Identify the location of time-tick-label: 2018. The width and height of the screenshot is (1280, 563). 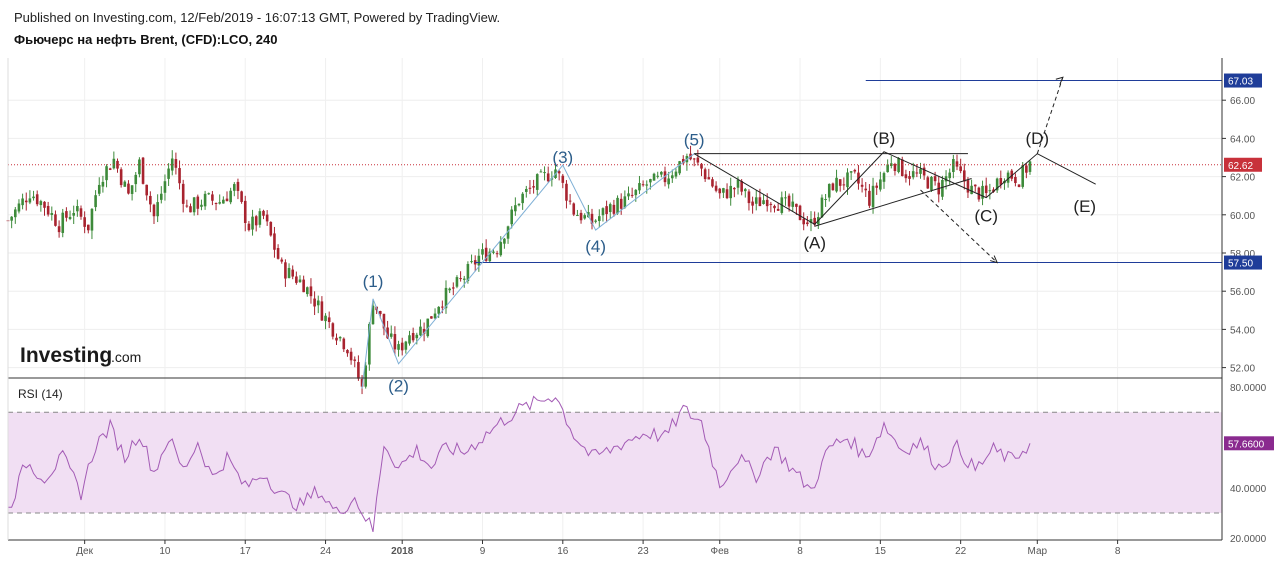
(402, 551).